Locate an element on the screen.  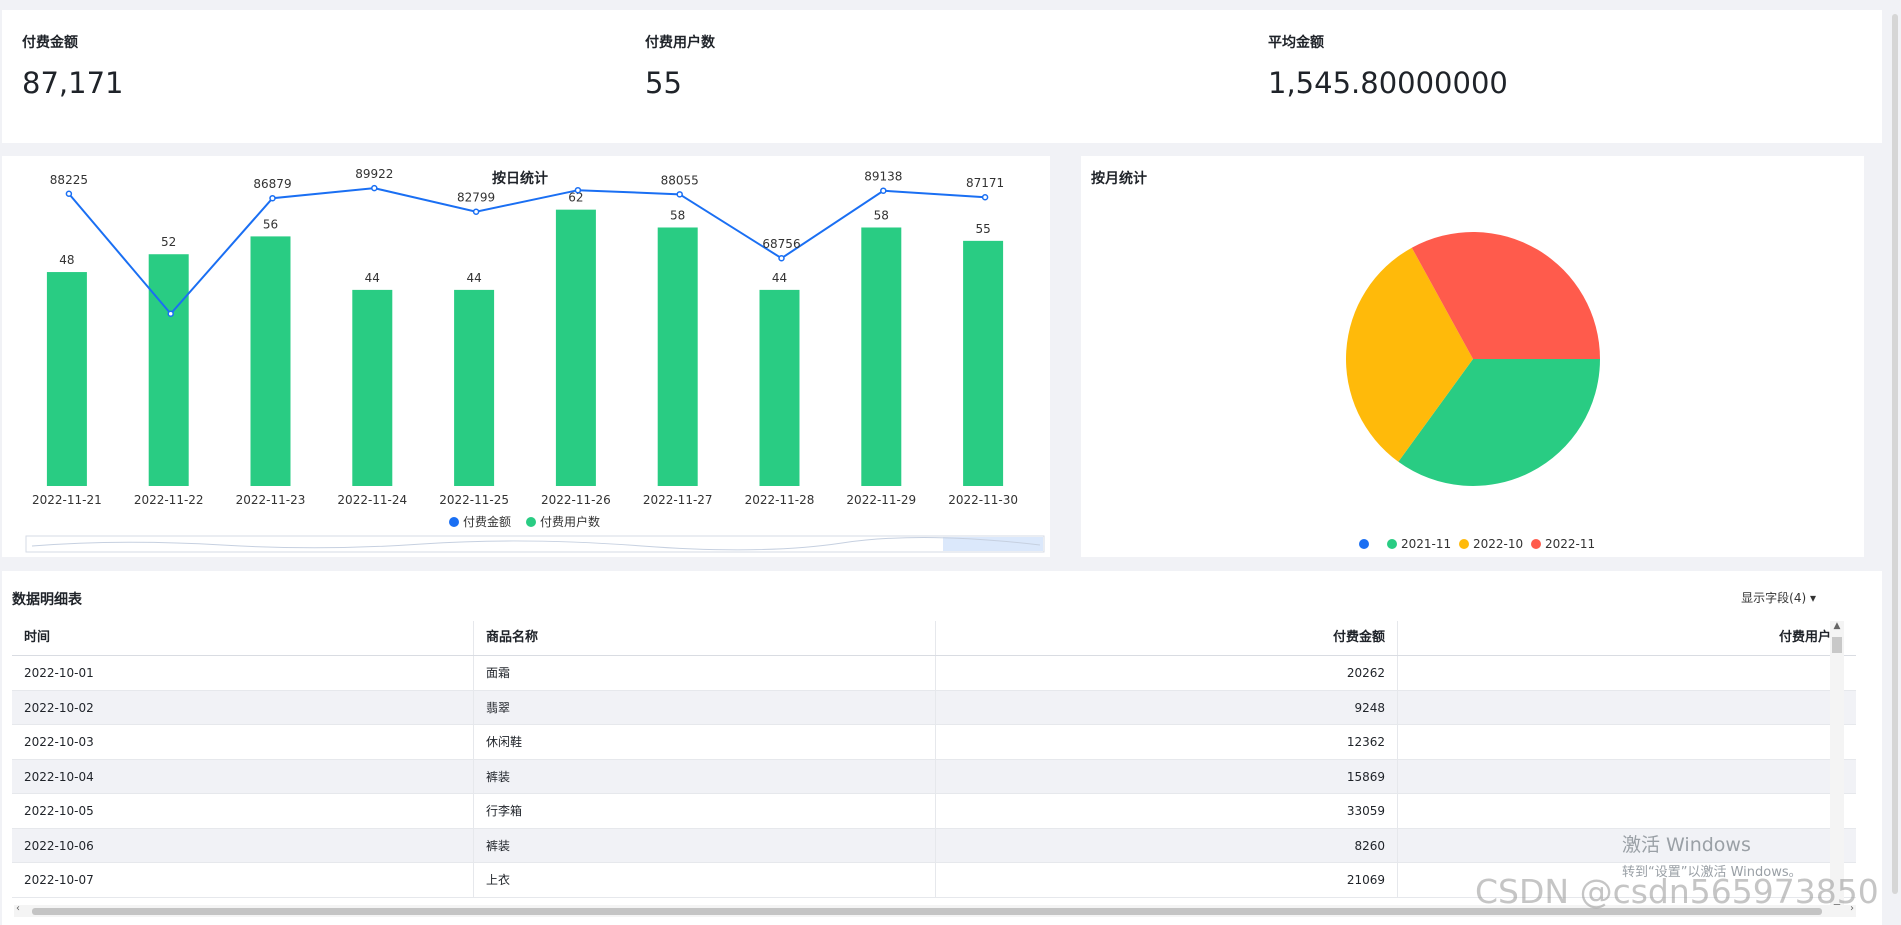
data-zoom-window is located at coordinates (993, 544).